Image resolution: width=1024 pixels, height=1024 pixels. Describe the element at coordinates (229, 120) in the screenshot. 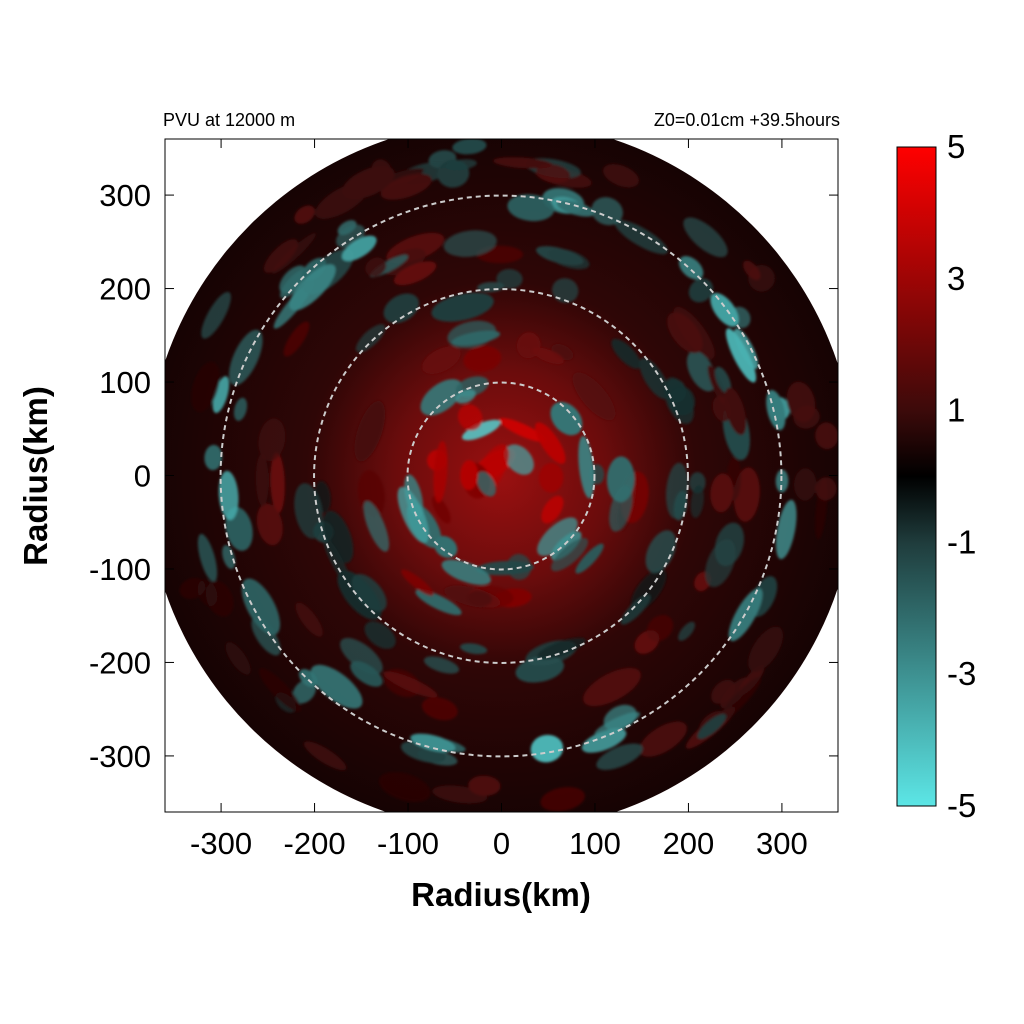

I see `chart-title-left: PVU at 12000 m` at that location.